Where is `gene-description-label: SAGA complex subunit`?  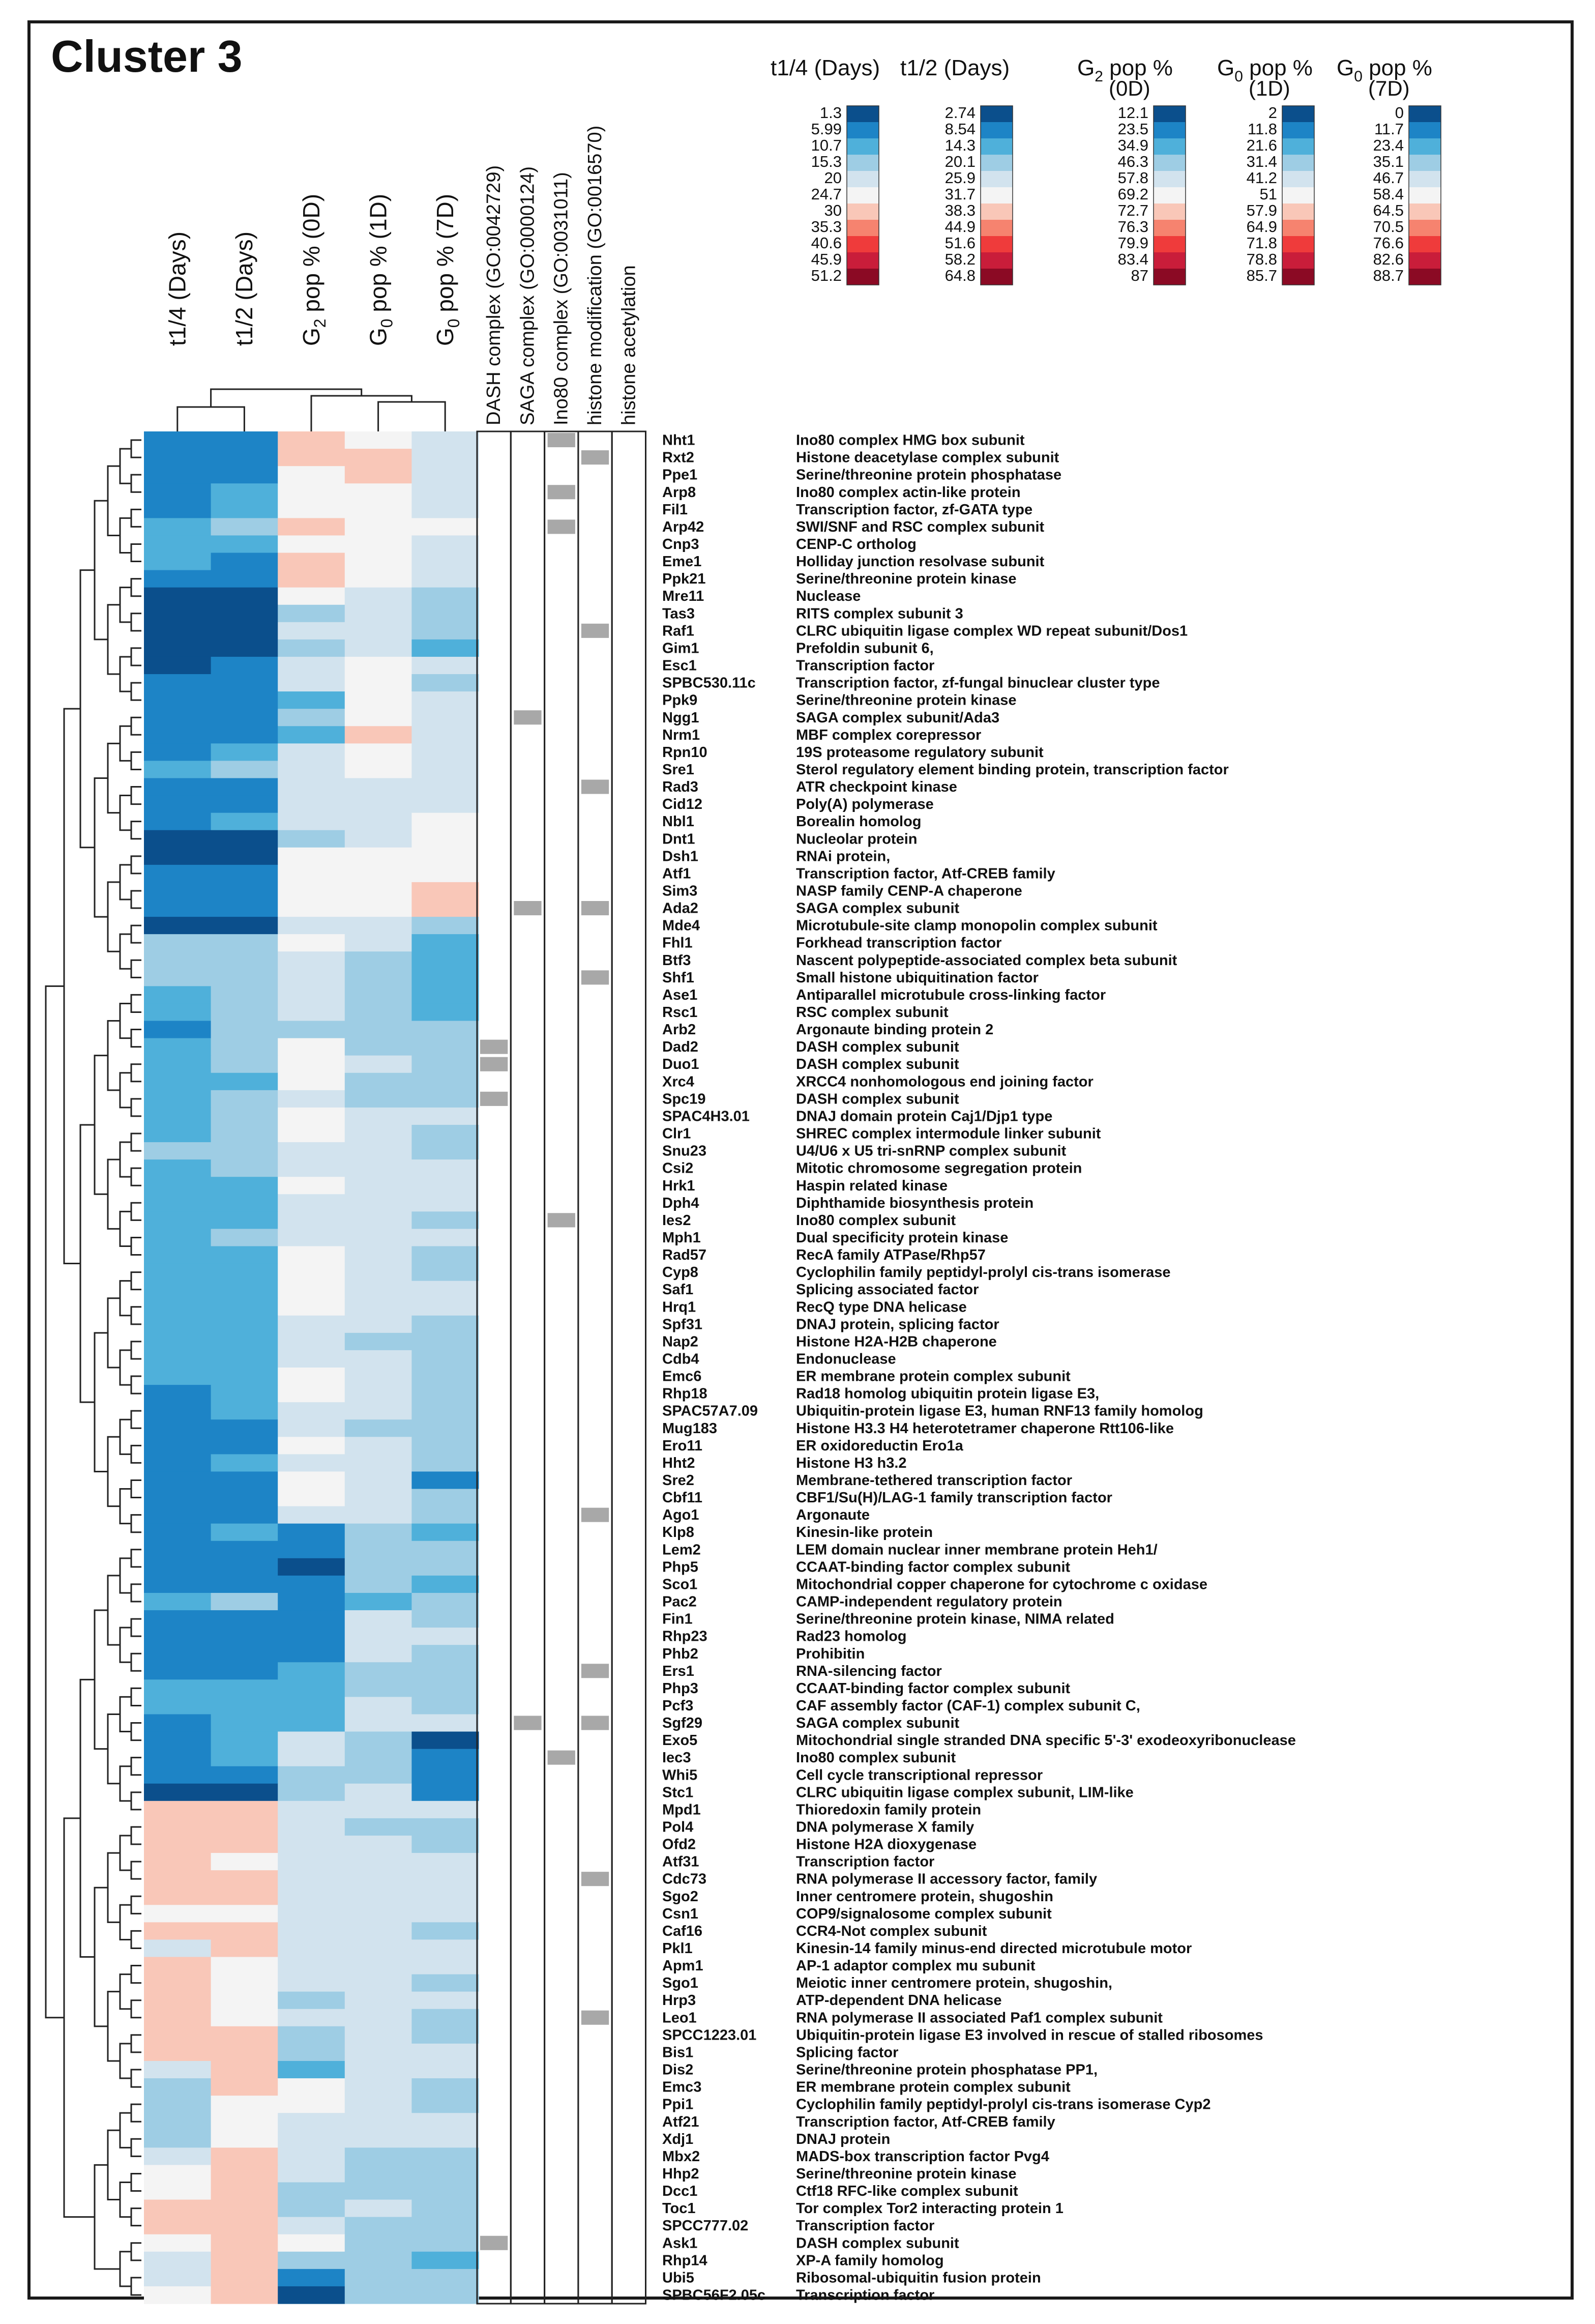
gene-description-label: SAGA complex subunit is located at coordinates (878, 1723).